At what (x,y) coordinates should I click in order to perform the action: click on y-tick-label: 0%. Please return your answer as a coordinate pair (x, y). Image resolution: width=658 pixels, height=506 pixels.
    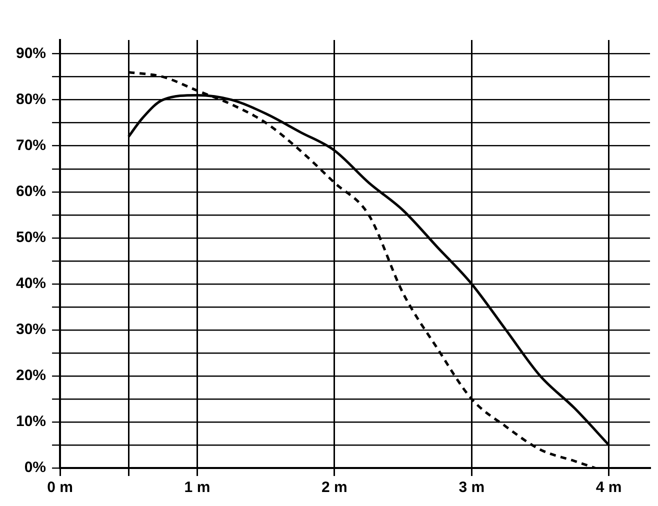
    Looking at the image, I should click on (35, 467).